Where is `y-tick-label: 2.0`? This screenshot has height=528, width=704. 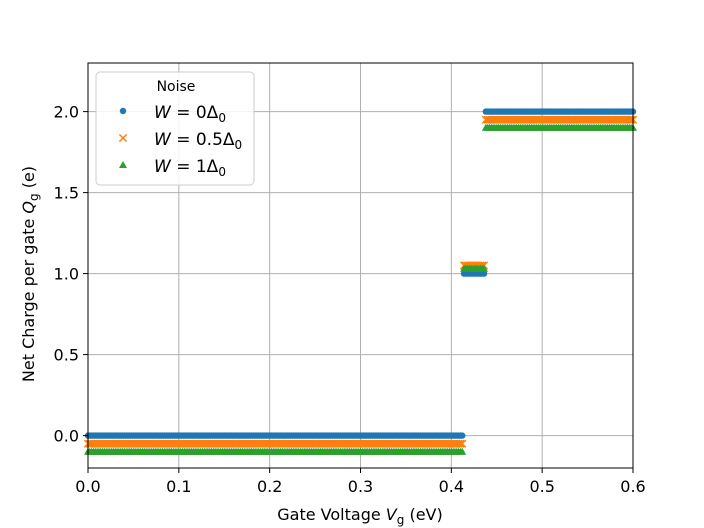 y-tick-label: 2.0 is located at coordinates (66, 112).